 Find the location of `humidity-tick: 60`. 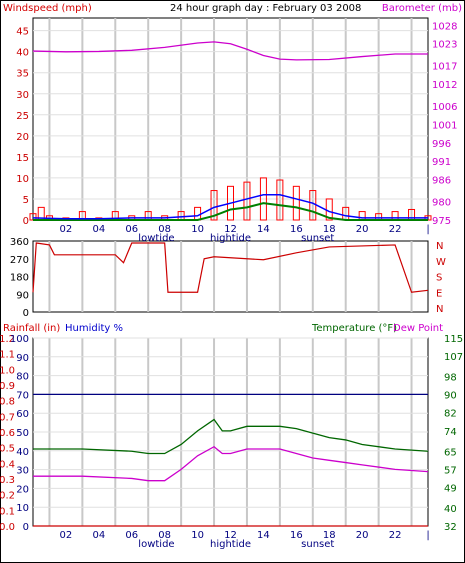

humidity-tick: 60 is located at coordinates (22, 414).